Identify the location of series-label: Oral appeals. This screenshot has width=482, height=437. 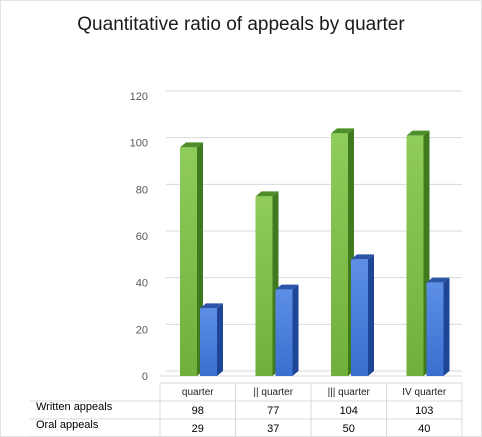
(67, 425).